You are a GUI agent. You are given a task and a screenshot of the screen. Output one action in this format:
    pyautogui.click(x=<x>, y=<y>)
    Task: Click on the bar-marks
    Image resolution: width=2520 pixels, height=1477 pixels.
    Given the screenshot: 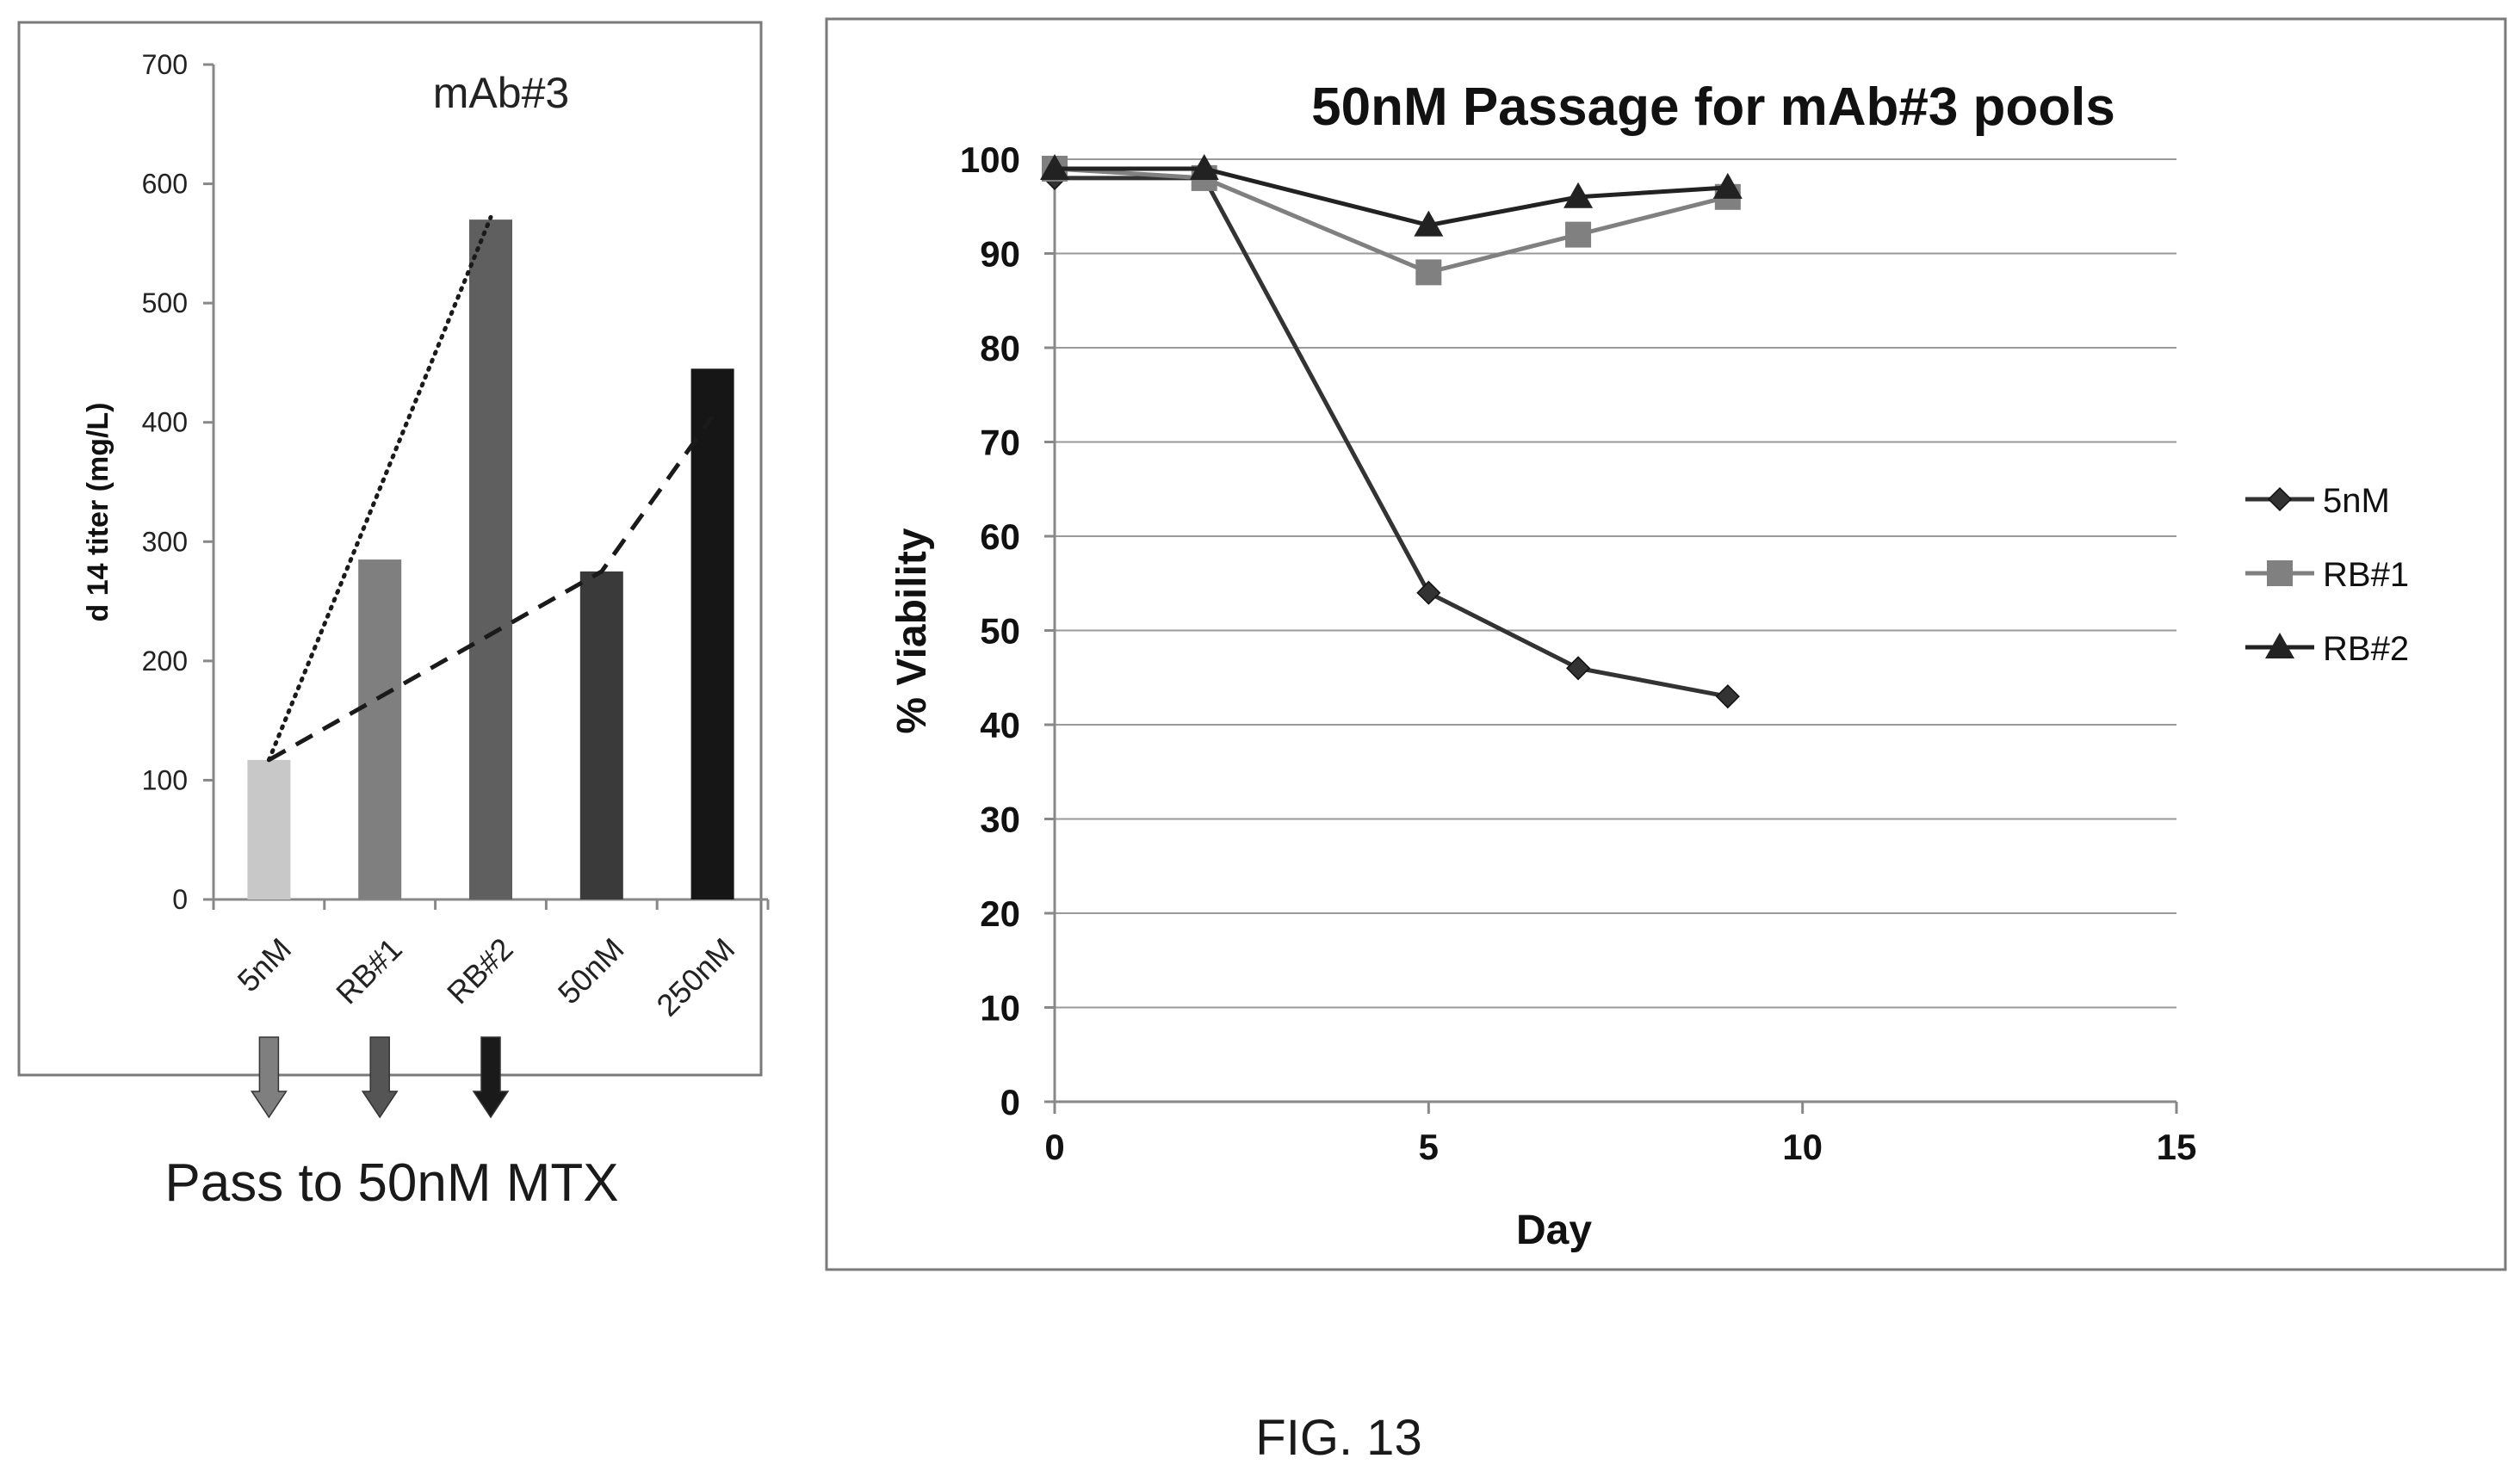 What is the action you would take?
    pyautogui.click(x=491, y=559)
    